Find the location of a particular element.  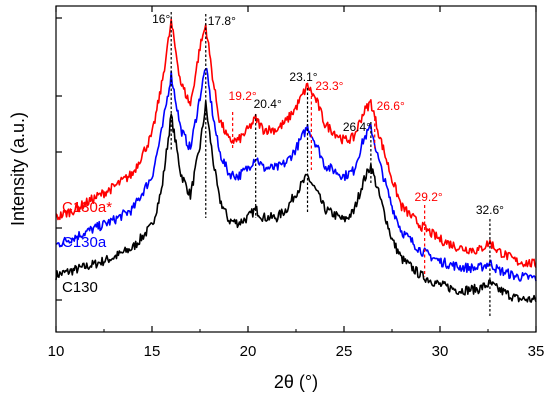

peak-label-32-6: 32.6° is located at coordinates (490, 210).